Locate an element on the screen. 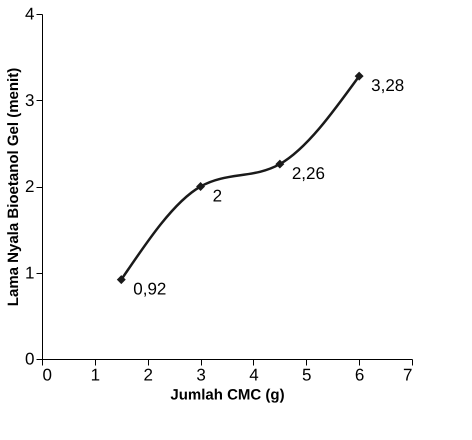 This screenshot has width=472, height=440. y-tick-label: 0 is located at coordinates (29, 359).